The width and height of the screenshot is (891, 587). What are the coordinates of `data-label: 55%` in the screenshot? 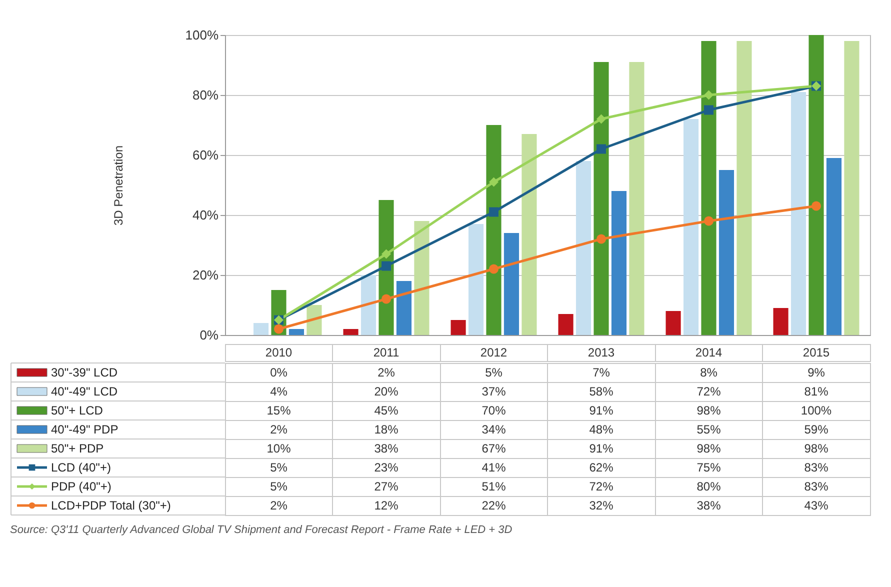 It's located at (709, 429).